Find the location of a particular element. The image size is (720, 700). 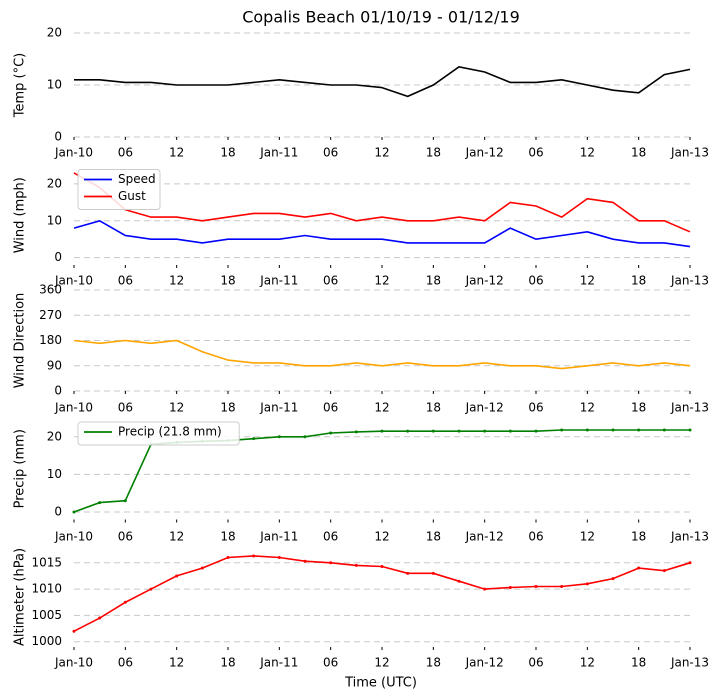

legend-label: Gust is located at coordinates (132, 196).